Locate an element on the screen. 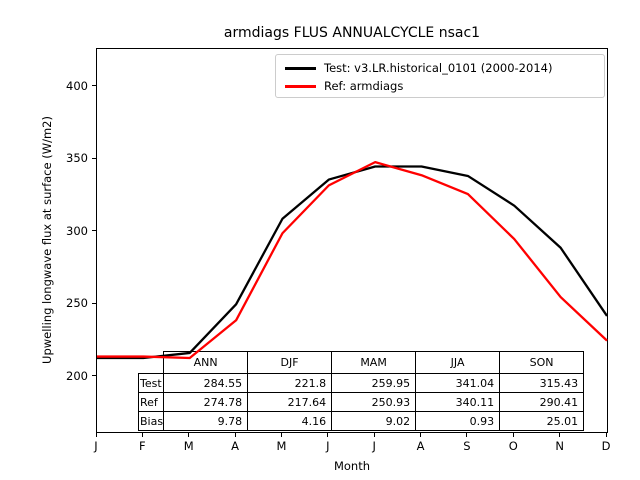 The height and width of the screenshot is (480, 640). table-header-cell: DJF is located at coordinates (290, 362).